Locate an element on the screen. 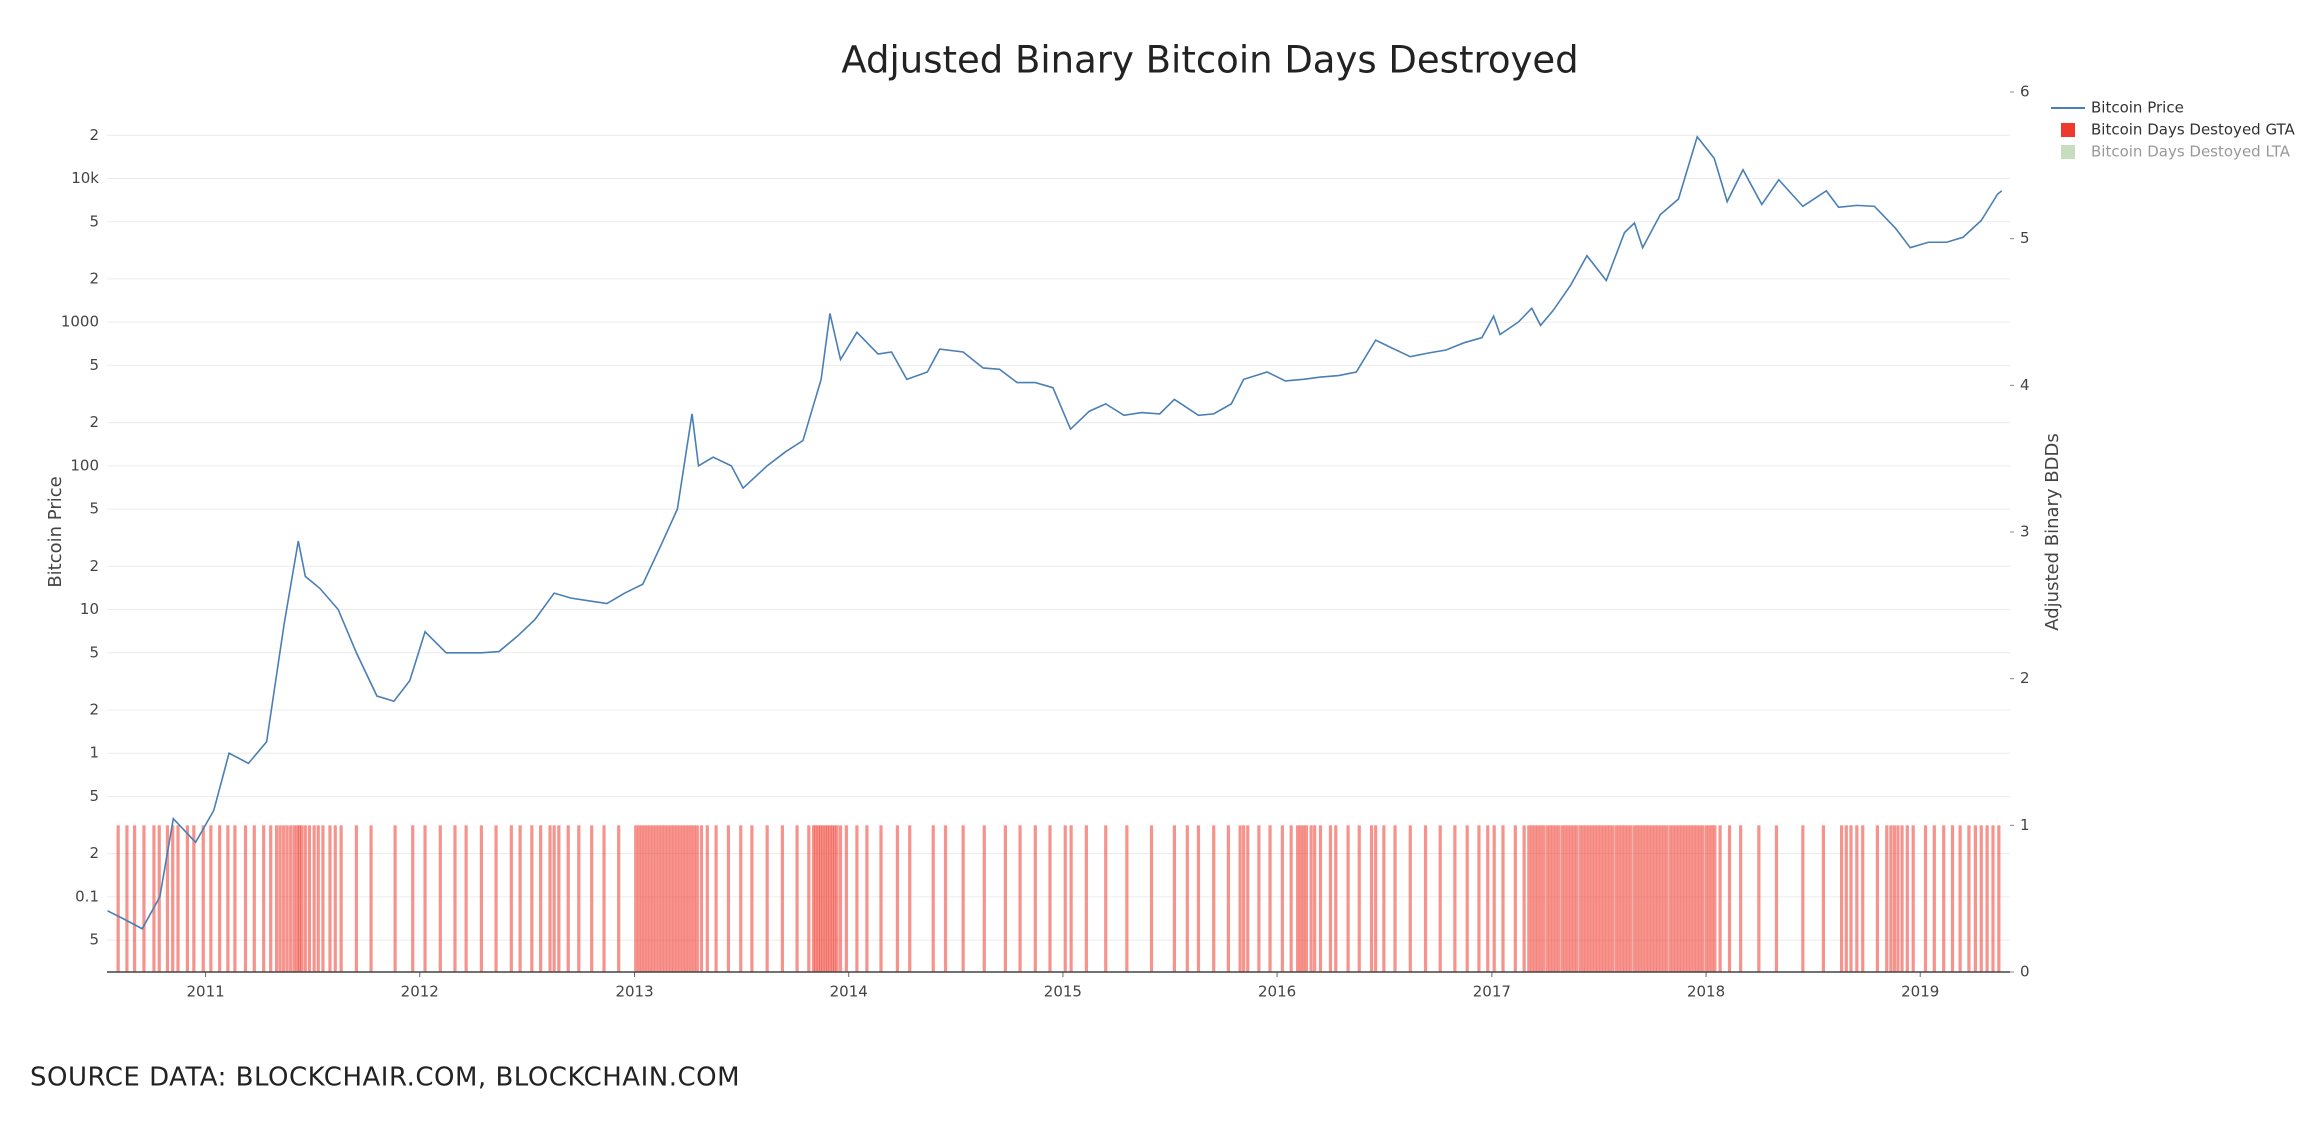 The width and height of the screenshot is (2322, 1132). x-tick-label: 2019 is located at coordinates (1920, 992).